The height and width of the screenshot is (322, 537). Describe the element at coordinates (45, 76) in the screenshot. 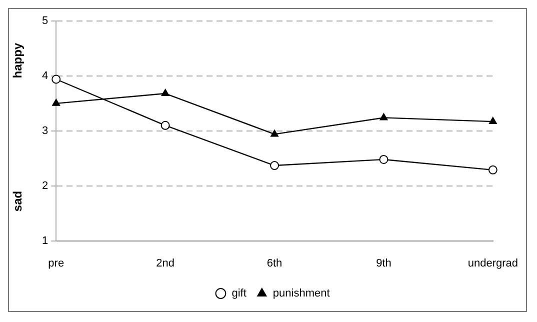

I see `y-tick-label: 4` at that location.